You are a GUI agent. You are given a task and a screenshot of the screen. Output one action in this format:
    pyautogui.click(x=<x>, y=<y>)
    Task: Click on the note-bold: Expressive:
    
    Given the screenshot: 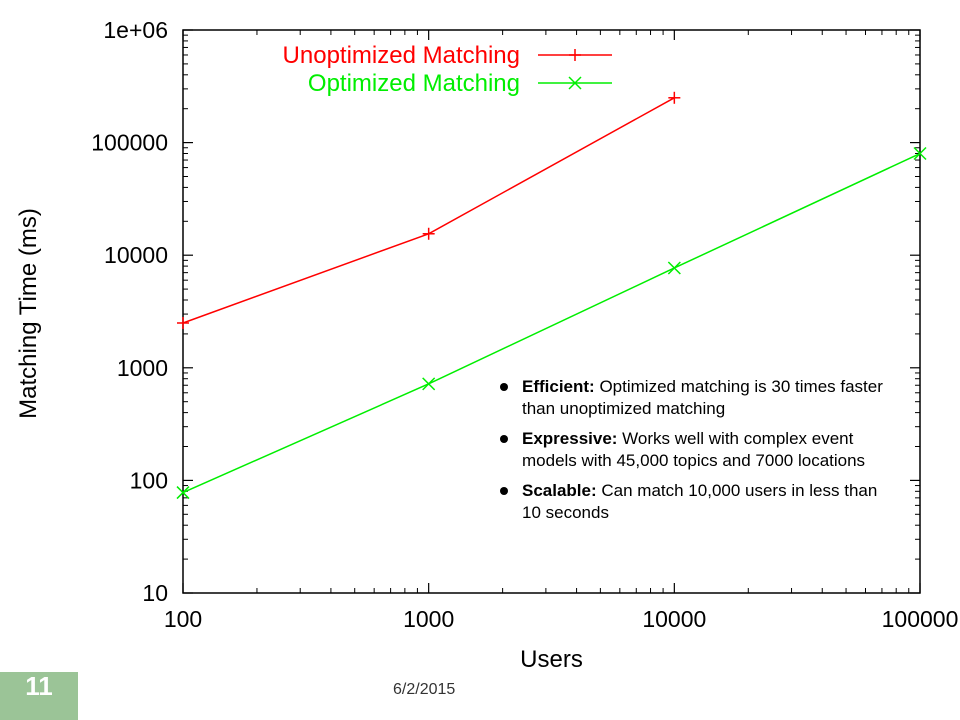 What is the action you would take?
    pyautogui.click(x=570, y=438)
    